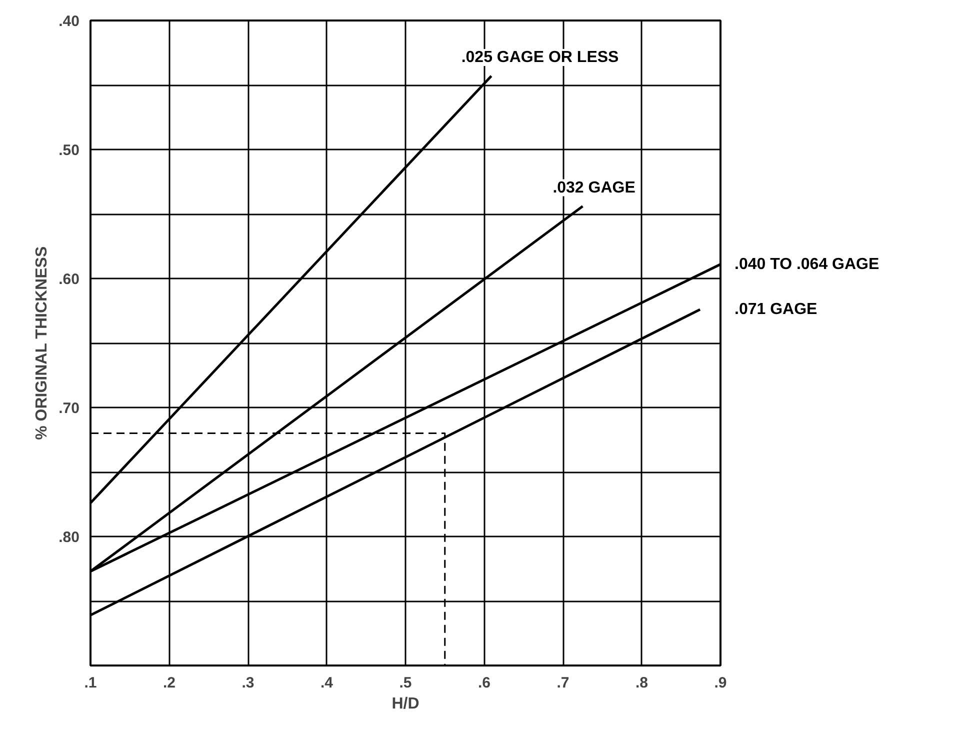  What do you see at coordinates (69, 21) in the screenshot?
I see `y-tick-label: .40` at bounding box center [69, 21].